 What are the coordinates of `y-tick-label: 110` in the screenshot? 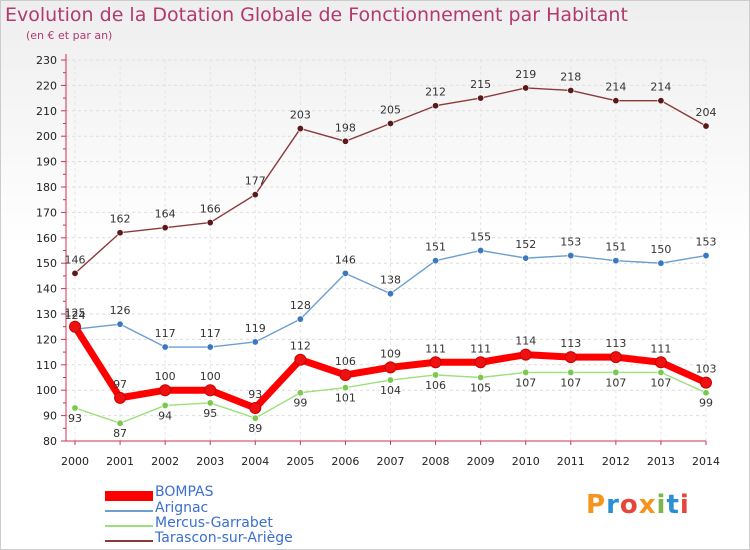 It's located at (46, 365).